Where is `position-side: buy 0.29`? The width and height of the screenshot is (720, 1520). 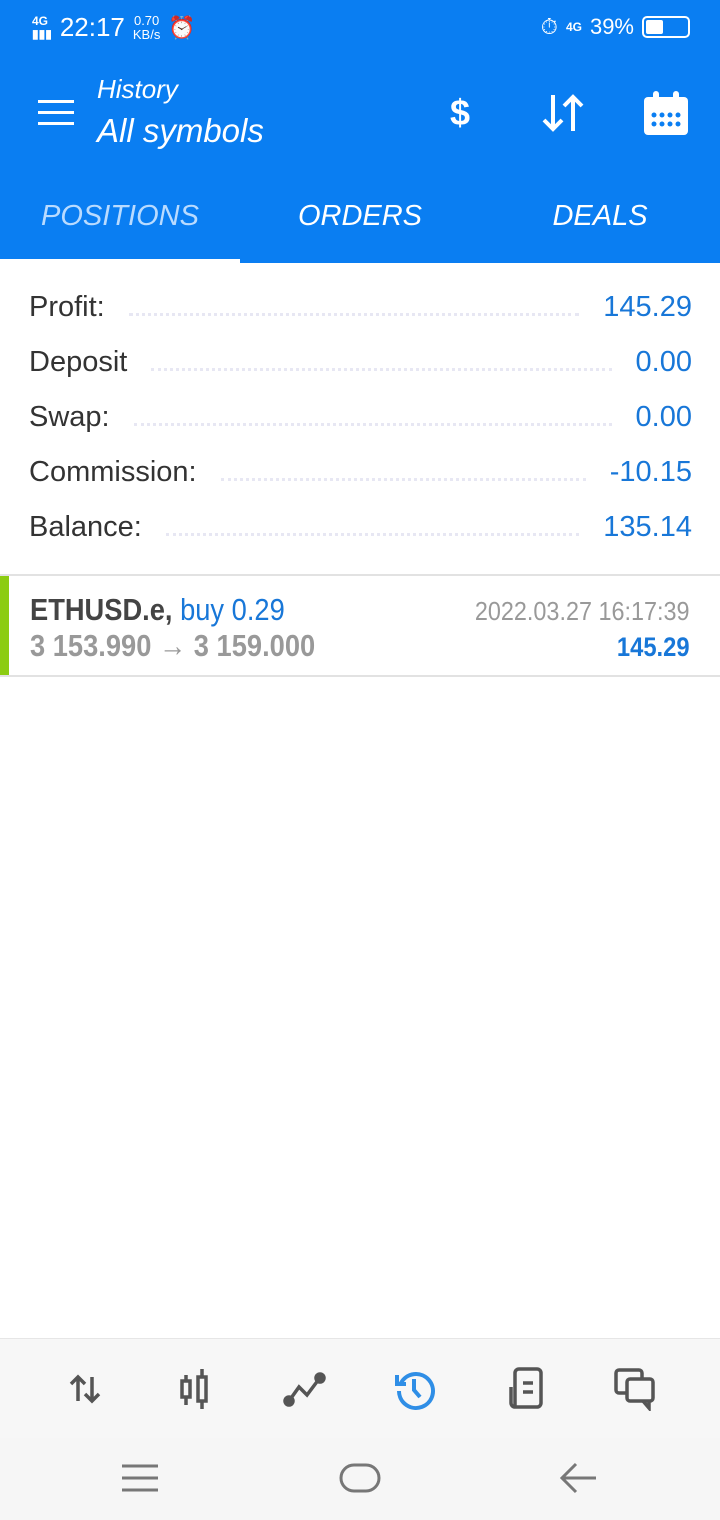 position-side: buy 0.29 is located at coordinates (232, 609).